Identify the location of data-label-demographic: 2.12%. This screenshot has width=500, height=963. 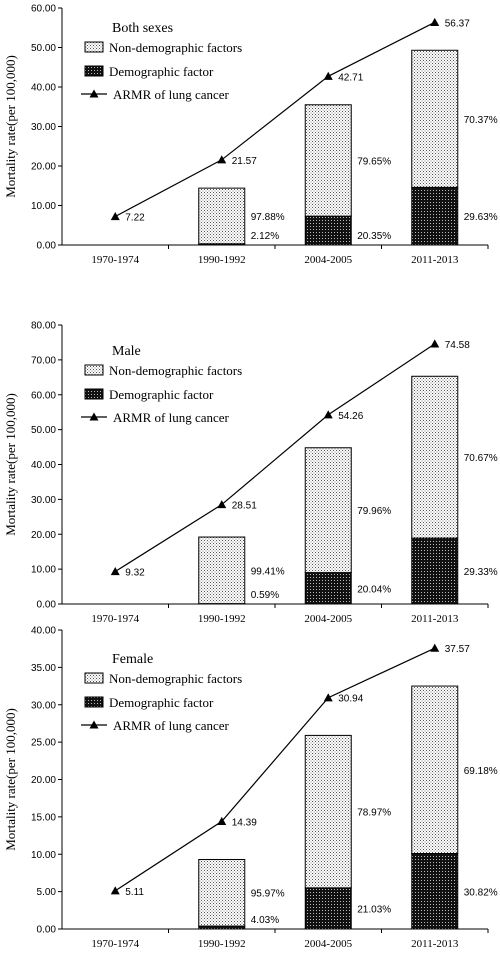
(265, 236).